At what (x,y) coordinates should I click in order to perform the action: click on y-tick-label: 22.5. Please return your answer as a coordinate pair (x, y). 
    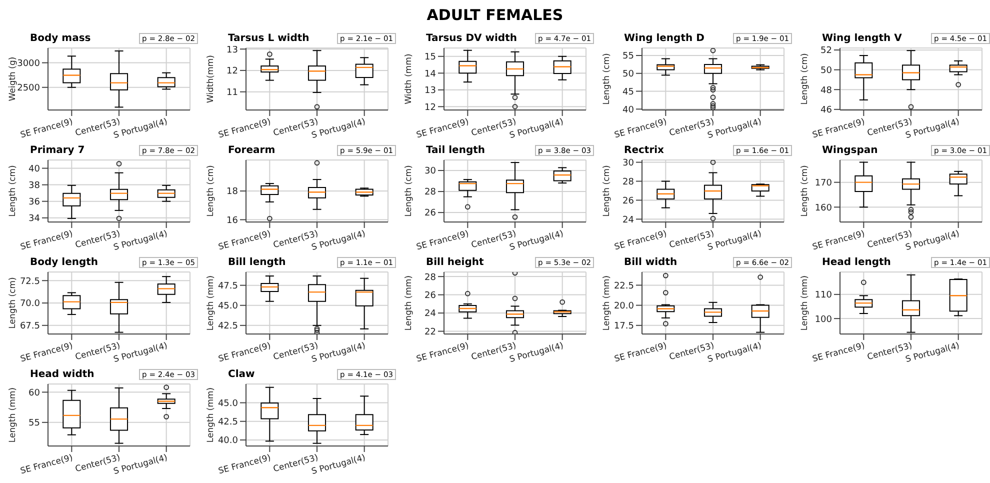
    Looking at the image, I should click on (624, 286).